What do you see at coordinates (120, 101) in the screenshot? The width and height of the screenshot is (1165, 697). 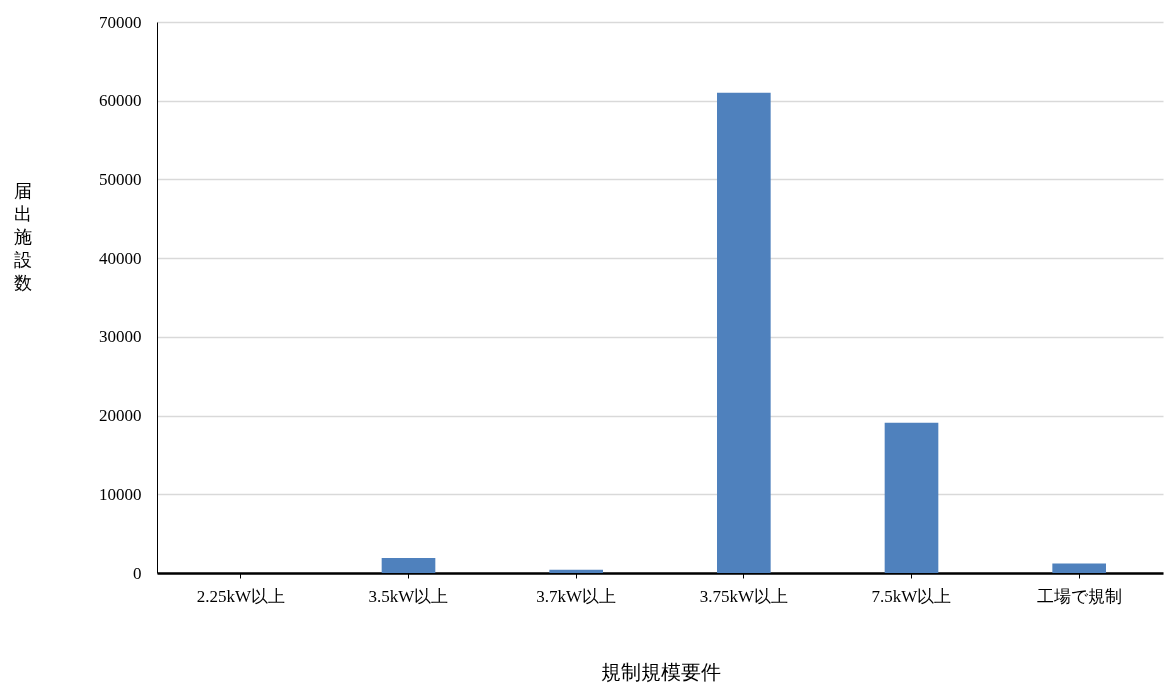 I see `y-tick-label: 60000` at bounding box center [120, 101].